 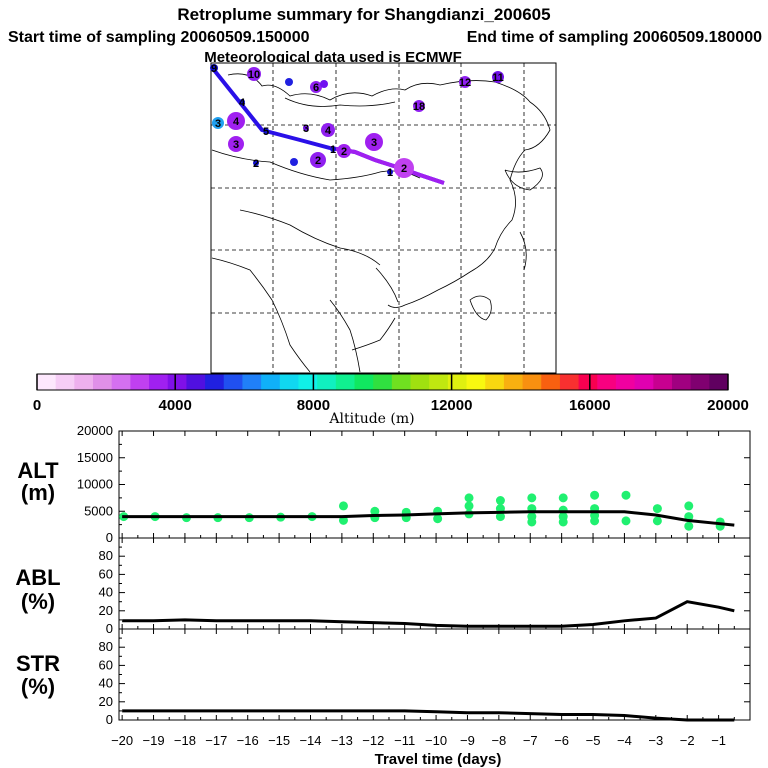 I want to click on x-tick-label: −1, so click(x=718, y=740).